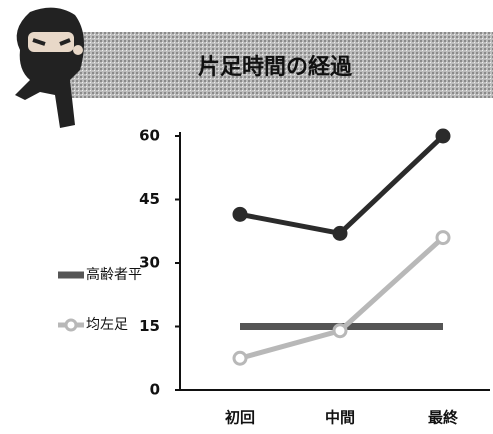  I want to click on x-tick-label: 初回, so click(240, 418).